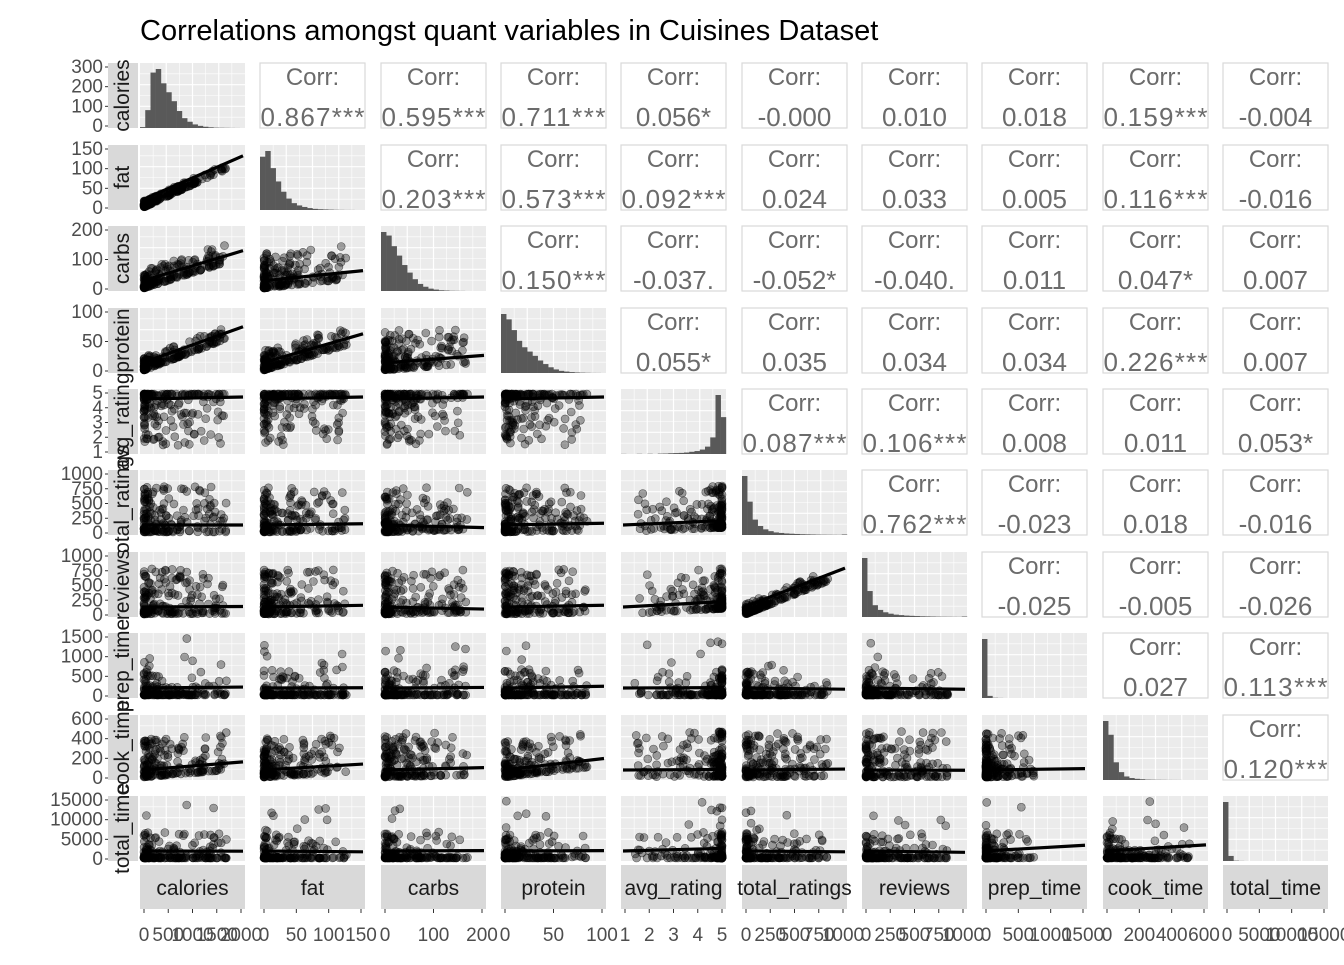 The height and width of the screenshot is (965, 1344). Describe the element at coordinates (1155, 423) in the screenshot. I see `panel-avg_rating-cook_time: Corr:0.011` at that location.